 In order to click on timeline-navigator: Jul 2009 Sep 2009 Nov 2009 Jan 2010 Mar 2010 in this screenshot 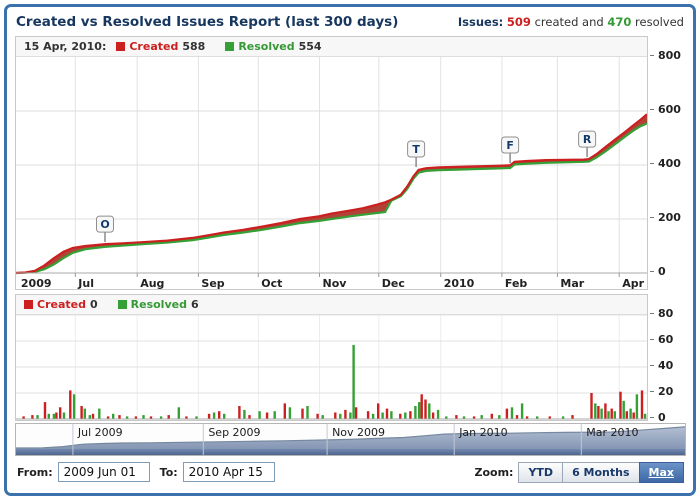, I will do `click(350, 439)`.